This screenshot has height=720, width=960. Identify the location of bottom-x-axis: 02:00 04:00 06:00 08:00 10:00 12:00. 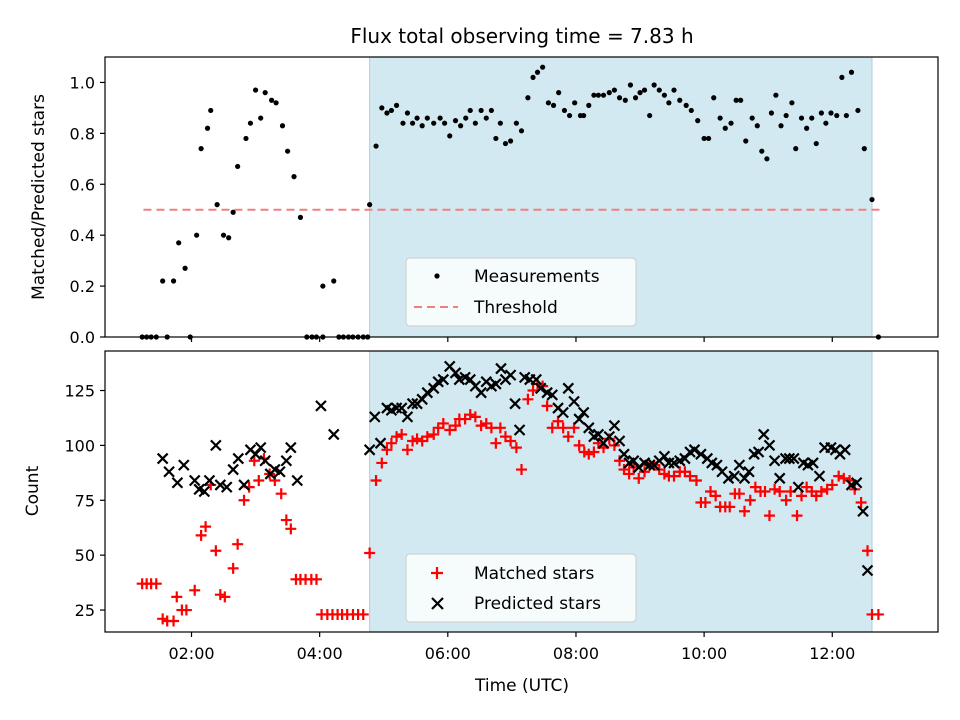
(511, 647).